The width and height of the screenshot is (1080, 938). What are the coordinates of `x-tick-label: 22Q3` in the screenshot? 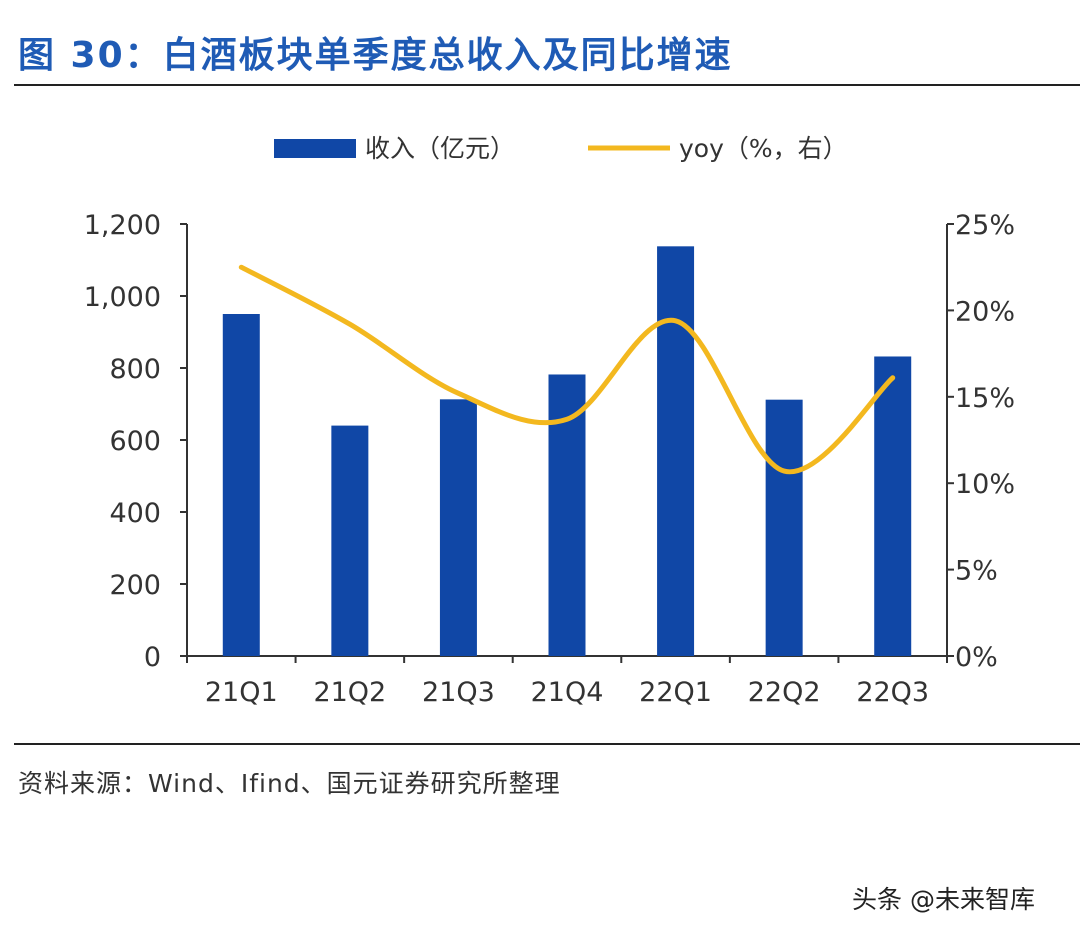 It's located at (892, 692).